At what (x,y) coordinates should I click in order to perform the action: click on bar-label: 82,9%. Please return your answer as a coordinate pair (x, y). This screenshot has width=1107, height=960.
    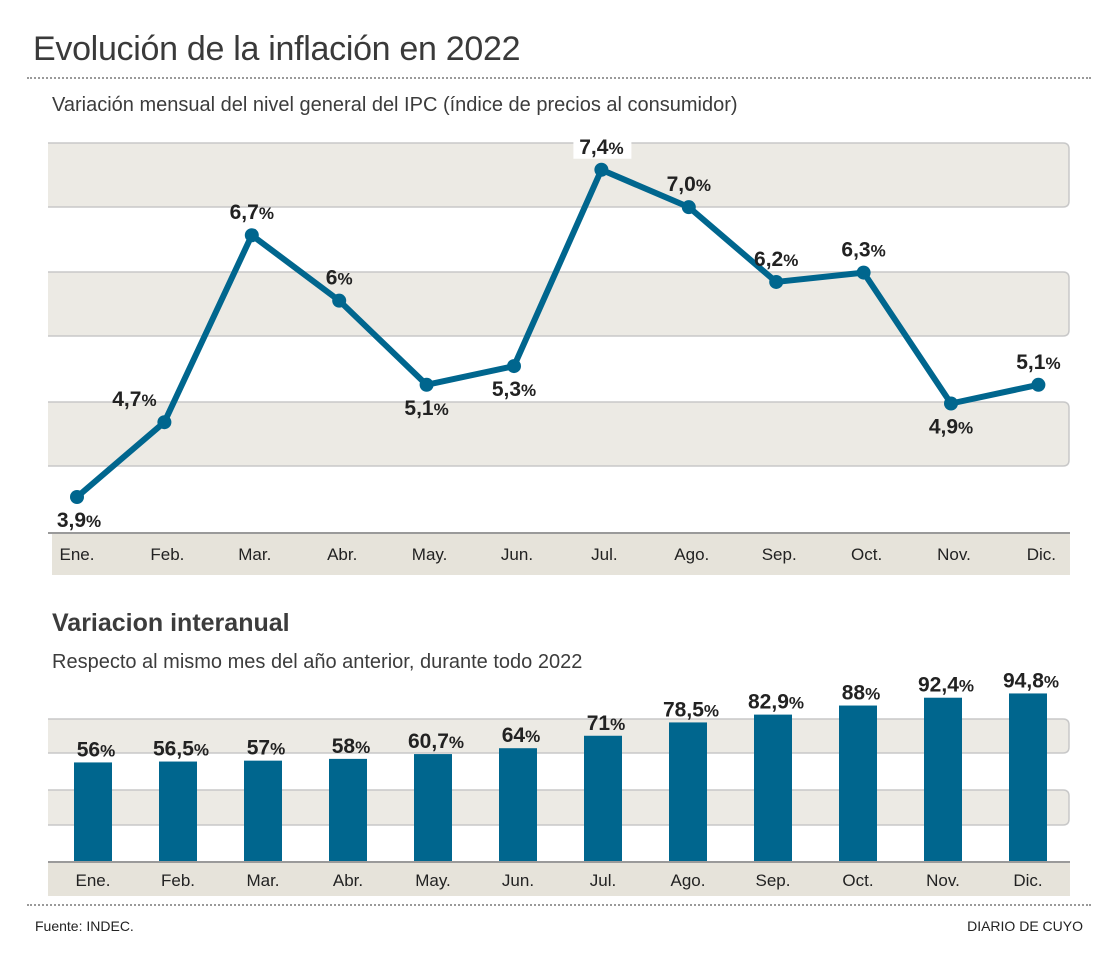
    Looking at the image, I should click on (776, 702).